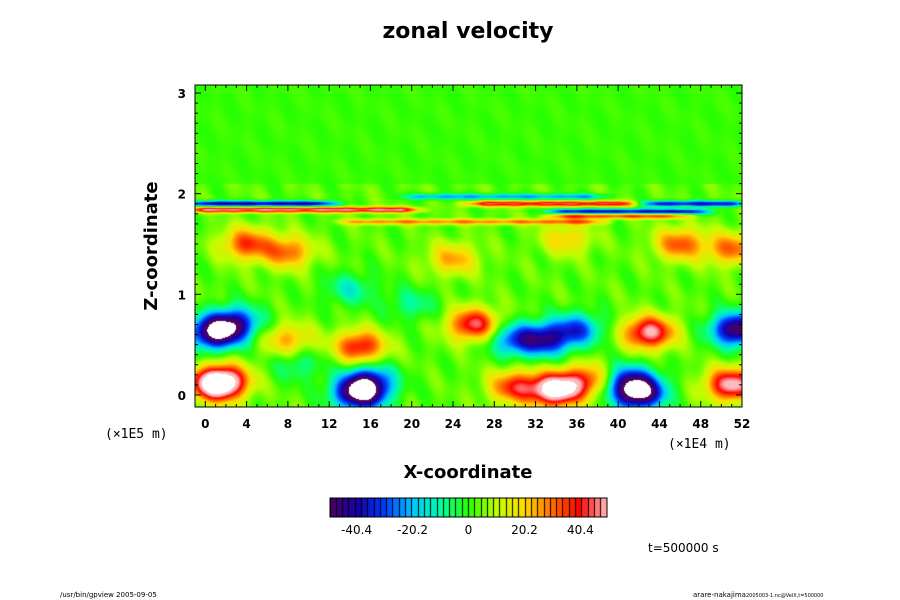 The width and height of the screenshot is (900, 600). What do you see at coordinates (468, 31) in the screenshot?
I see `chart-title: zonal velocity` at bounding box center [468, 31].